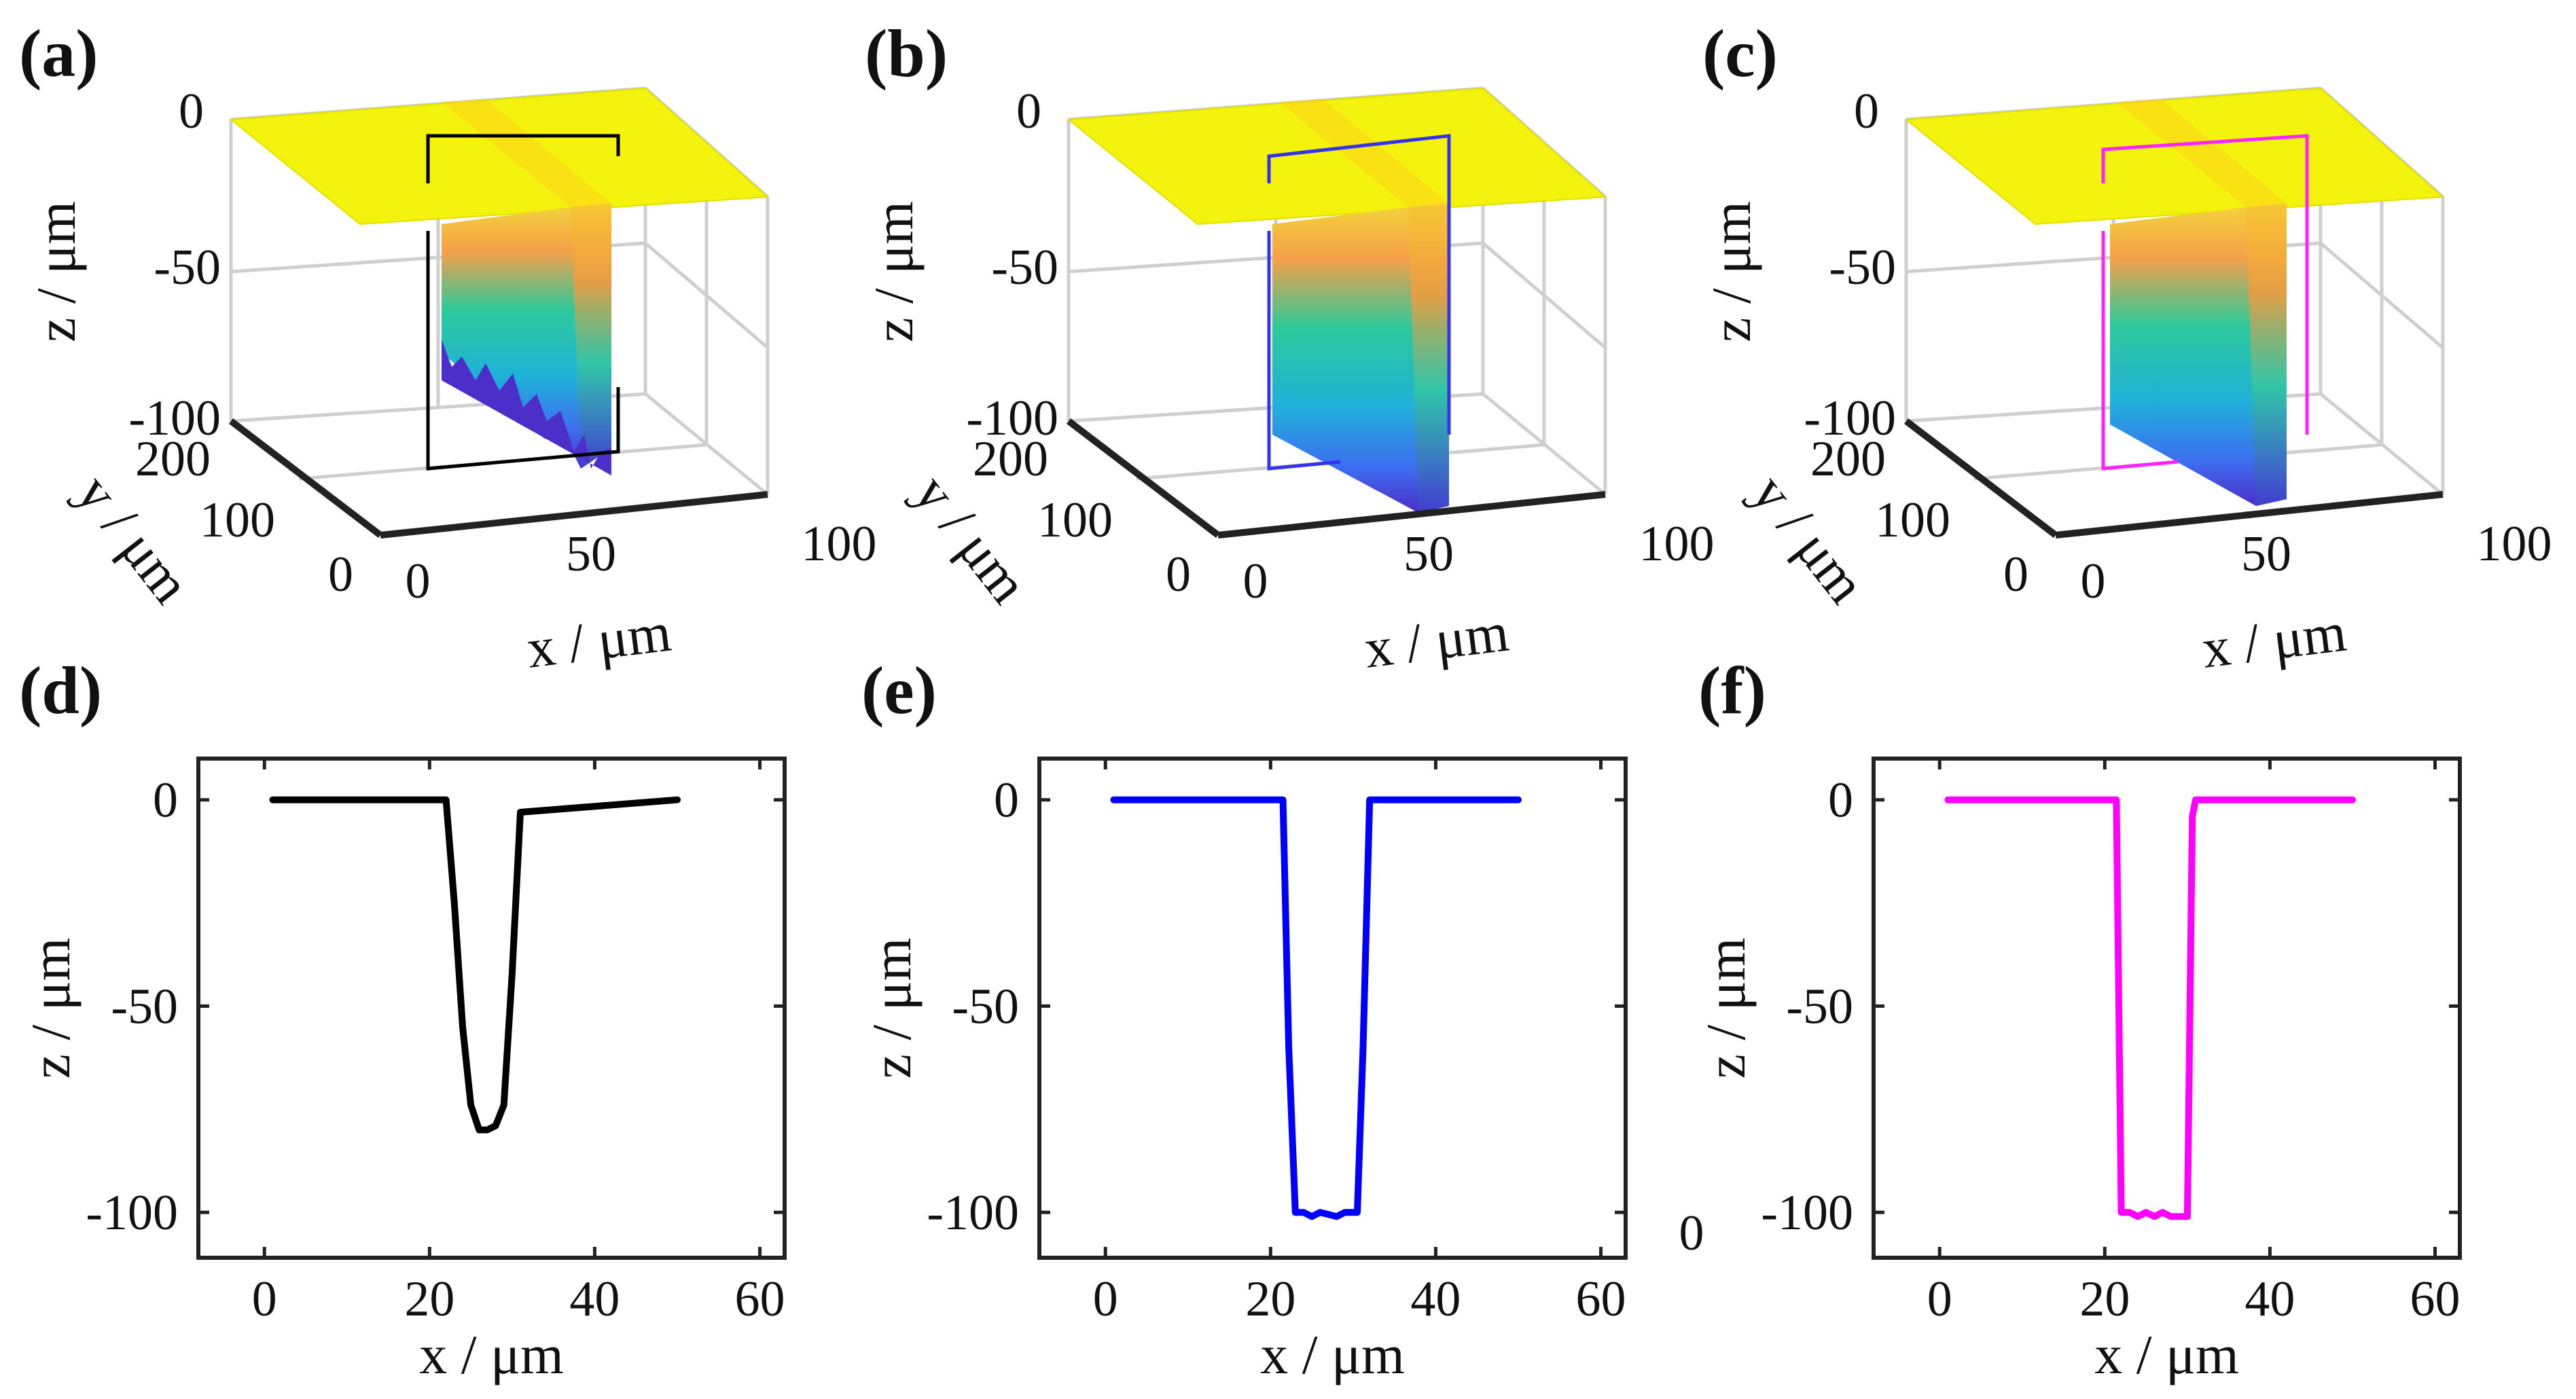 The width and height of the screenshot is (2576, 1399). Describe the element at coordinates (60, 690) in the screenshot. I see `panel-label: (d)` at that location.